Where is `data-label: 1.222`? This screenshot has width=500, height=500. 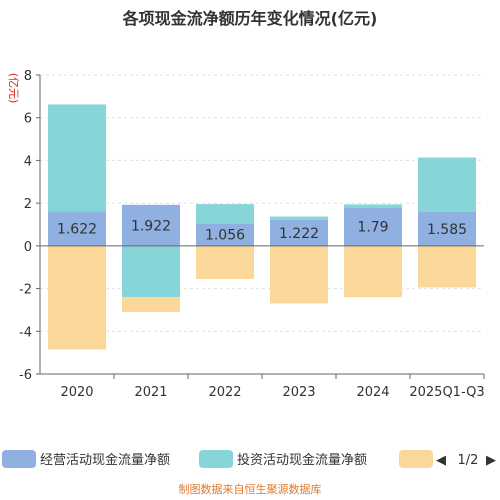
data-label: 1.222 is located at coordinates (299, 234).